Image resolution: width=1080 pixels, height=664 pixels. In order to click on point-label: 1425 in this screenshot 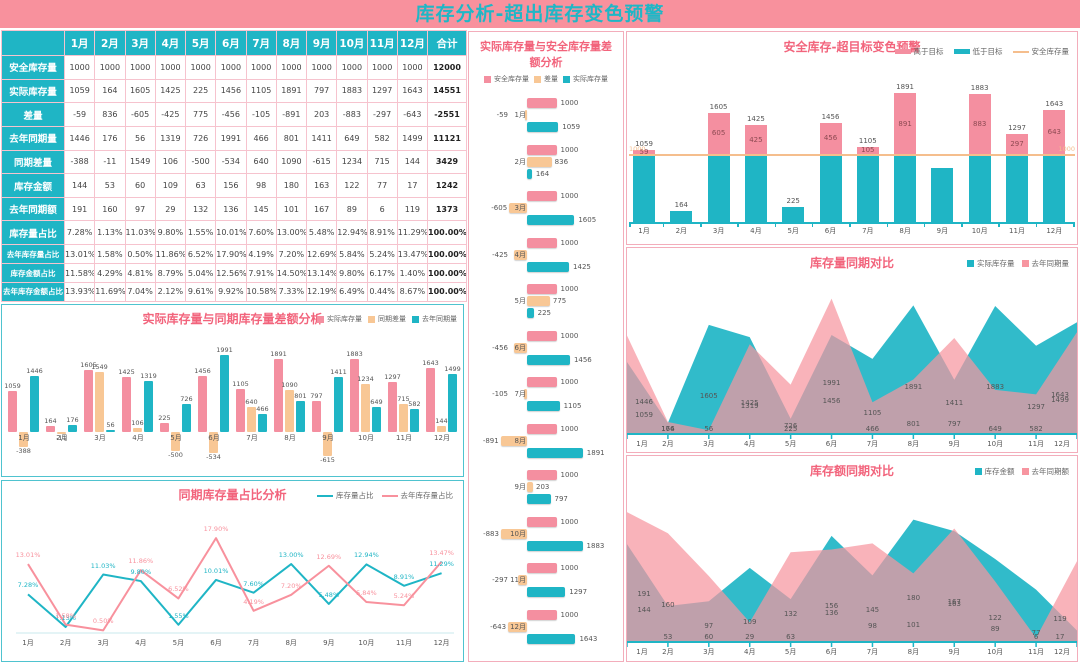, I will do `click(749, 402)`.